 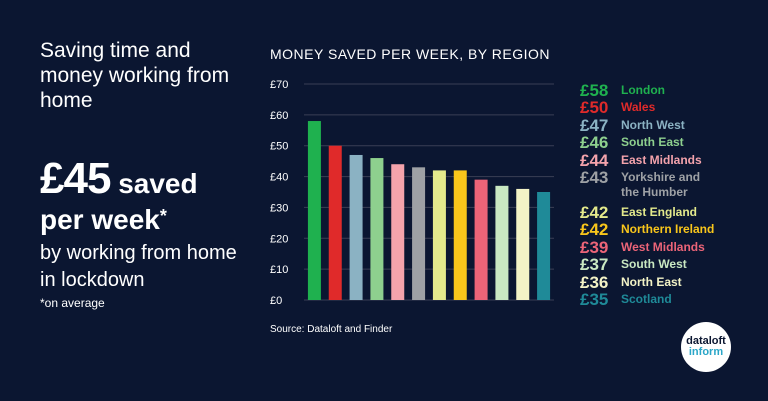 I want to click on stat-by-line: by working from home in lockdown, so click(x=138, y=266).